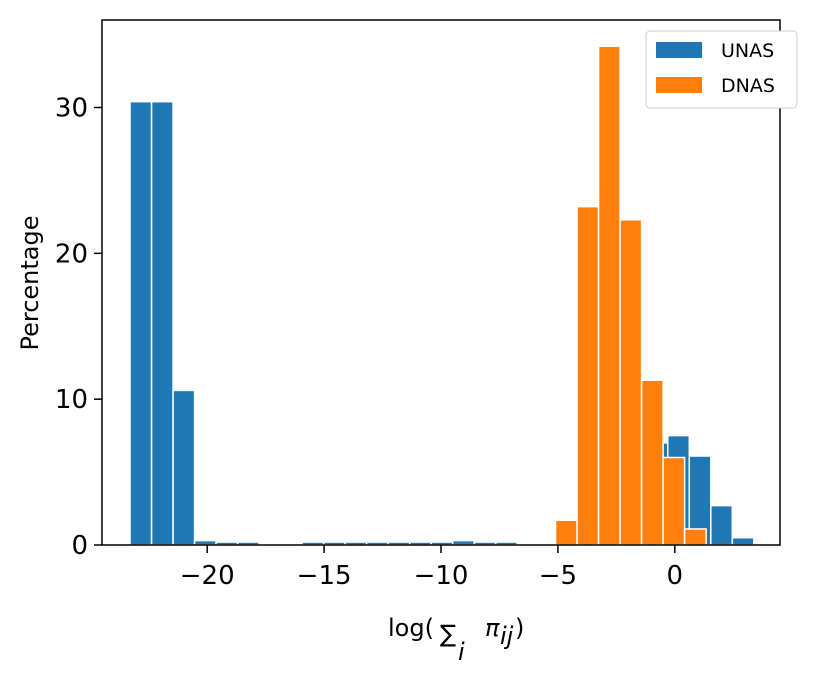 This screenshot has height=676, width=831. I want to click on x-tick-label: −5, so click(558, 576).